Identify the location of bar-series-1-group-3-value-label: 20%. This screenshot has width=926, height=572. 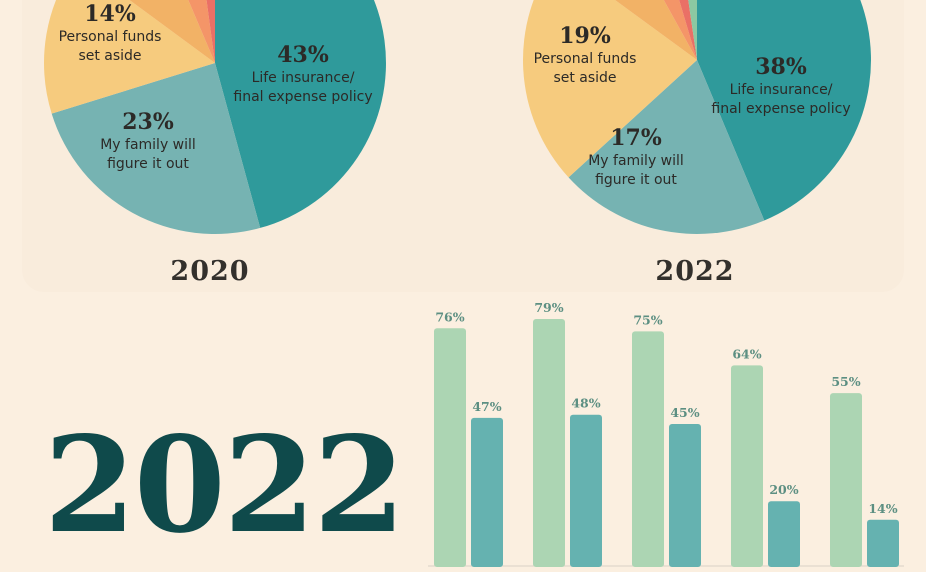
(783, 489).